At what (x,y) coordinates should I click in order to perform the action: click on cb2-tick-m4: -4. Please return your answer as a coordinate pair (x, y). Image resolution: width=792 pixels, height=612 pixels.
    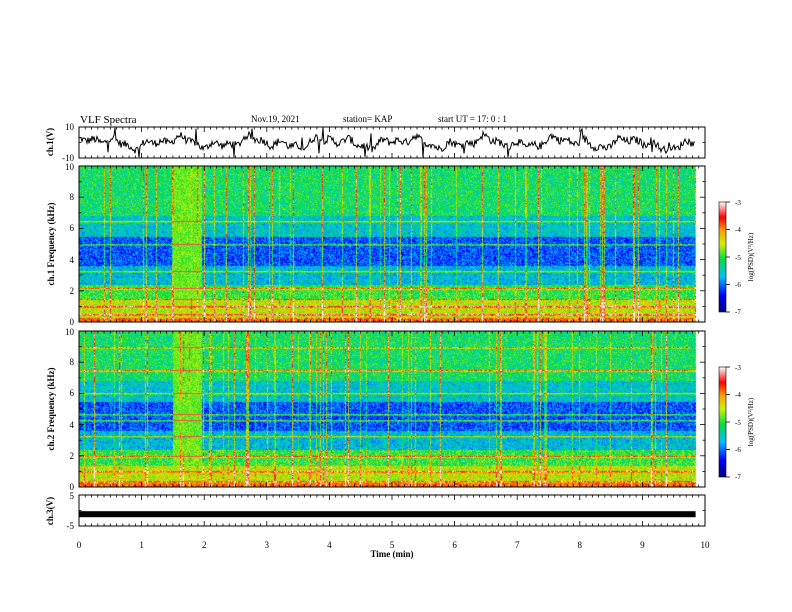
    Looking at the image, I should click on (738, 395).